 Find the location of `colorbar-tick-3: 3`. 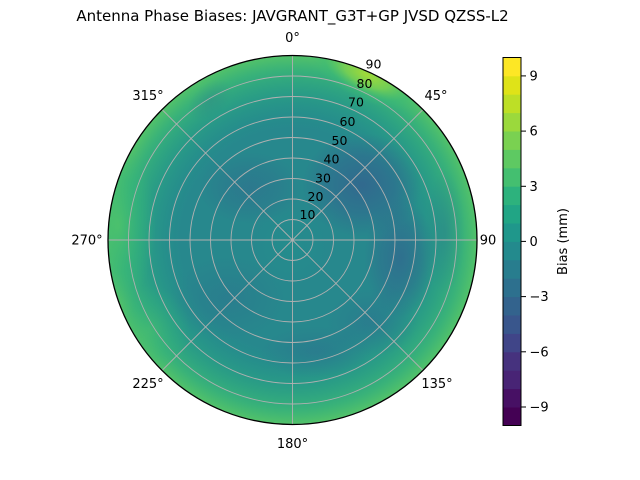

colorbar-tick-3: 3 is located at coordinates (534, 187).